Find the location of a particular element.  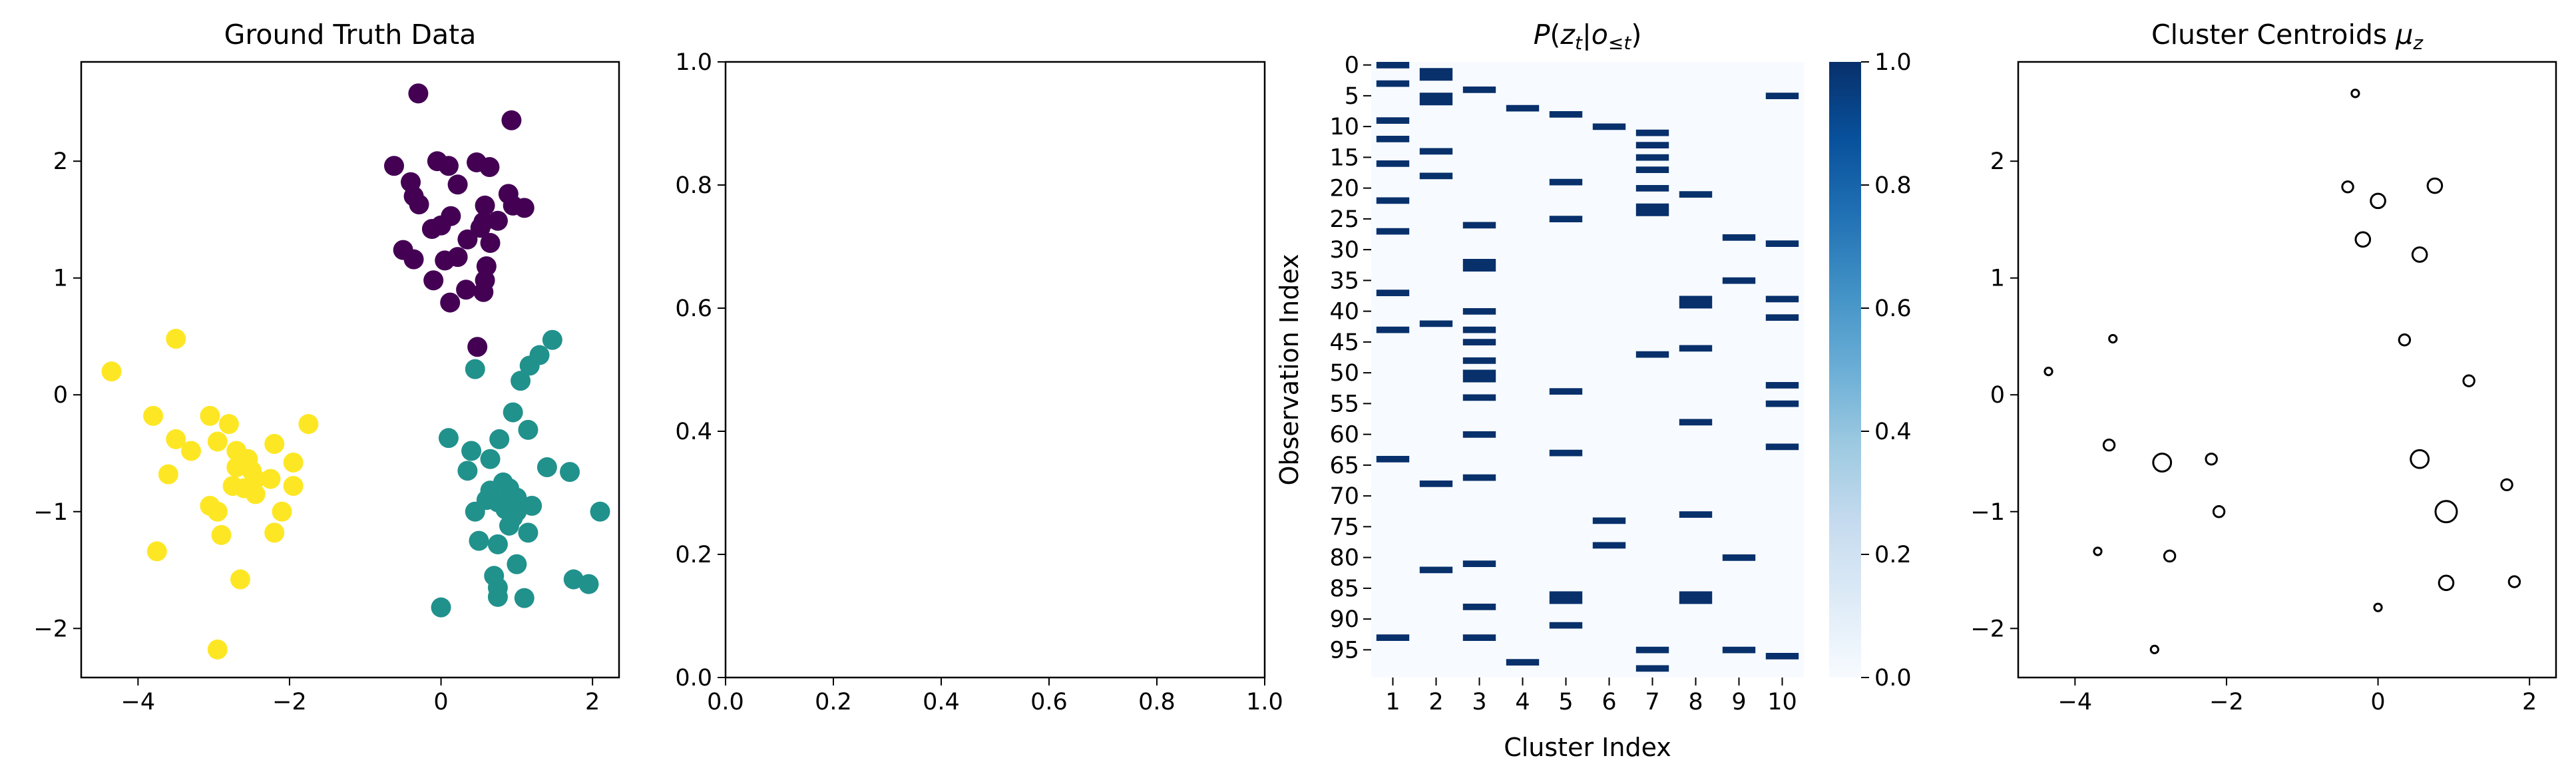

gt-y-tick-label: 1 is located at coordinates (60, 279).